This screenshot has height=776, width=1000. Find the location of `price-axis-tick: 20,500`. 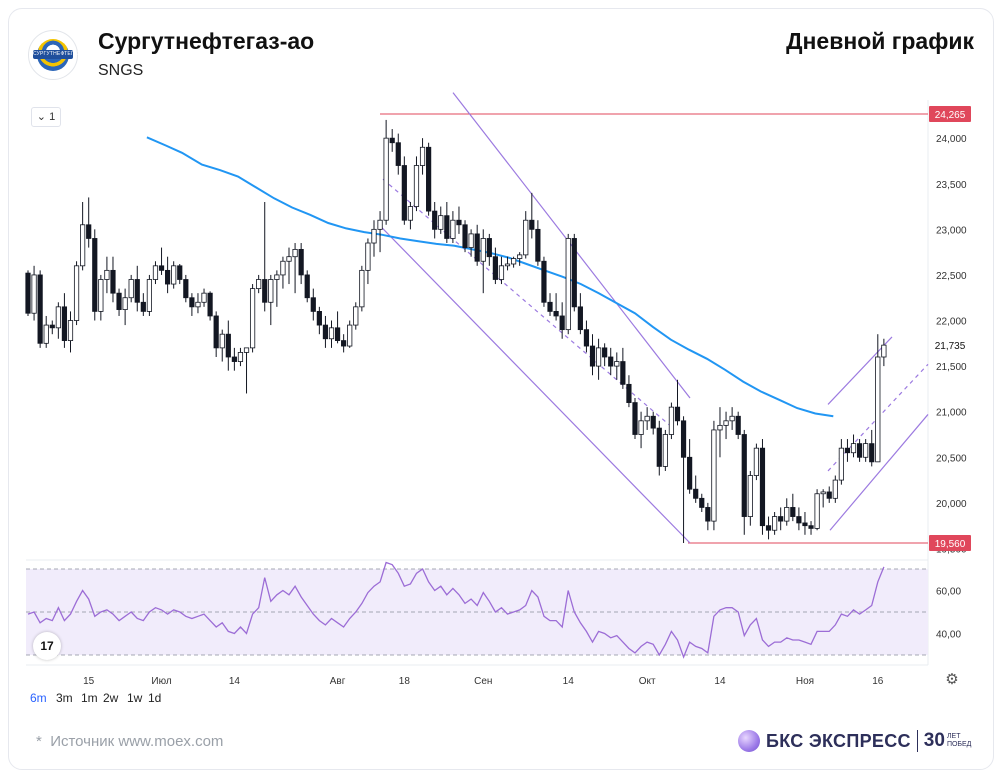

price-axis-tick: 20,500 is located at coordinates (951, 458).